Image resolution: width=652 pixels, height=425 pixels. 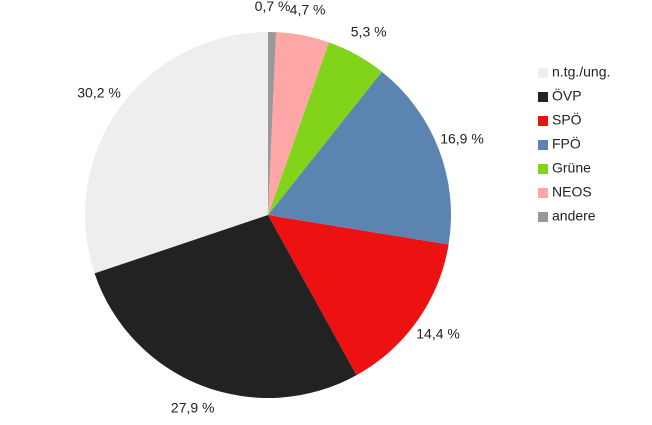 I want to click on legend-label: ÖVP, so click(x=567, y=95).